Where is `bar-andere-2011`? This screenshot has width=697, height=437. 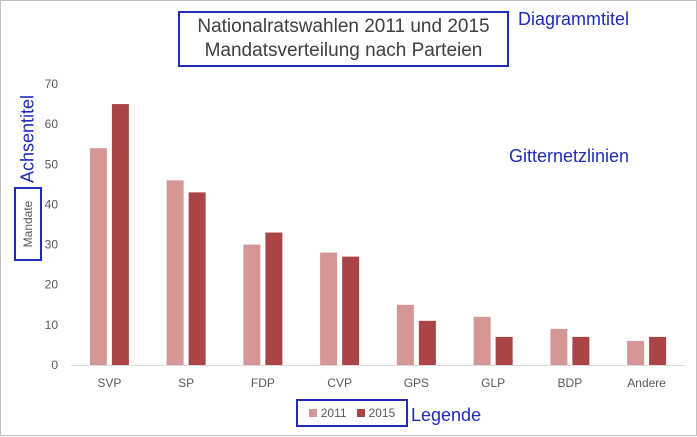 bar-andere-2011 is located at coordinates (636, 352).